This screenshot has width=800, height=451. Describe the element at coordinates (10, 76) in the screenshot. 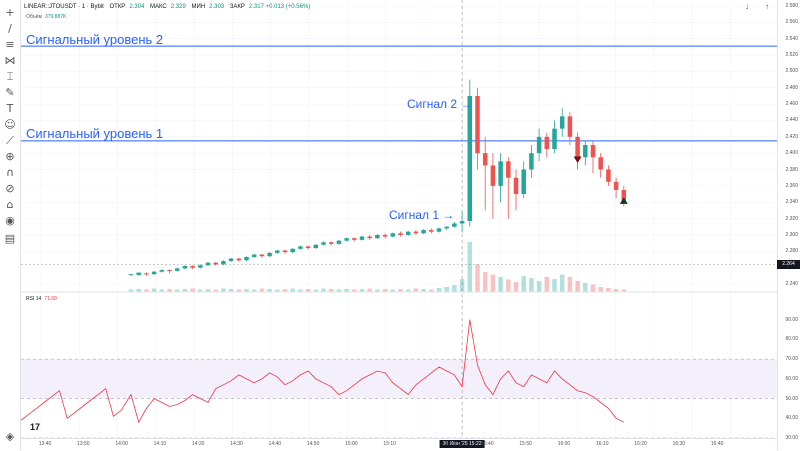

I see `forecast-icon: ⌶` at that location.